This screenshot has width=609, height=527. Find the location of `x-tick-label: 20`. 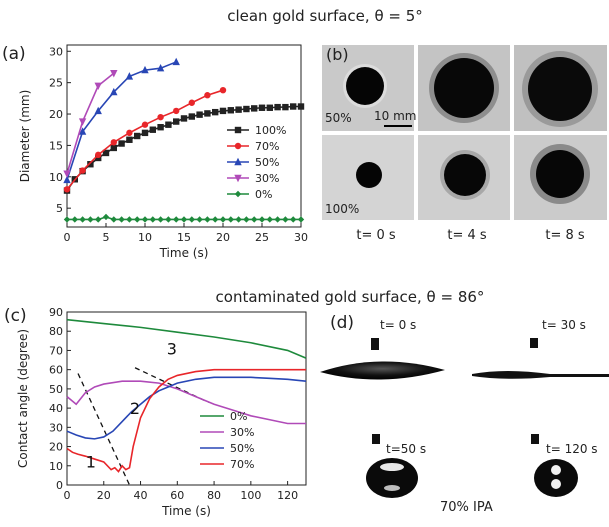

x-tick-label: 20 is located at coordinates (104, 495).